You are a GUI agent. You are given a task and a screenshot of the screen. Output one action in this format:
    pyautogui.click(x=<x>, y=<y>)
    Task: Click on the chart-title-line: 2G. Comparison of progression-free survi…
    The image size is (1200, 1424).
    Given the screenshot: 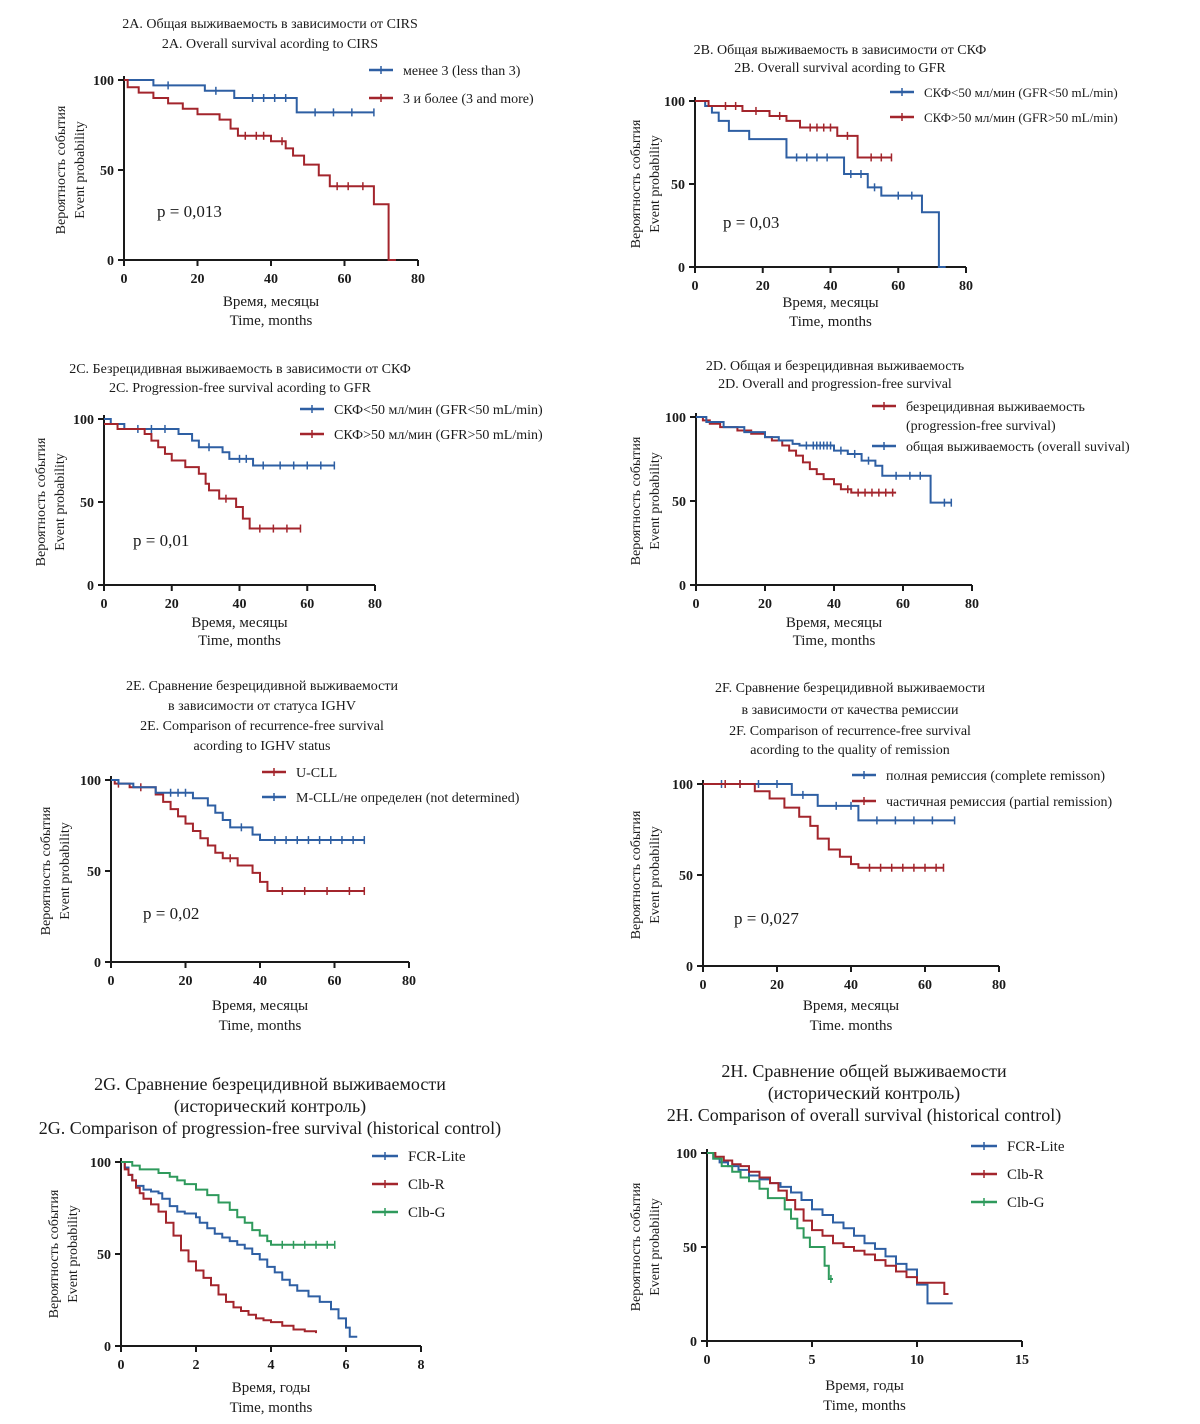 What is the action you would take?
    pyautogui.click(x=270, y=1128)
    